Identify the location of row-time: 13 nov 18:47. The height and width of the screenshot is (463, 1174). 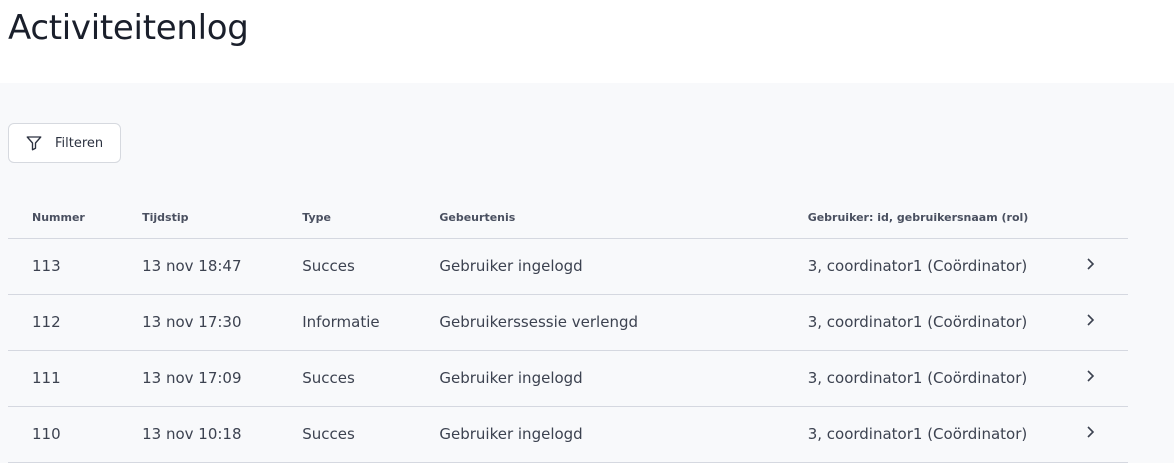
(222, 266).